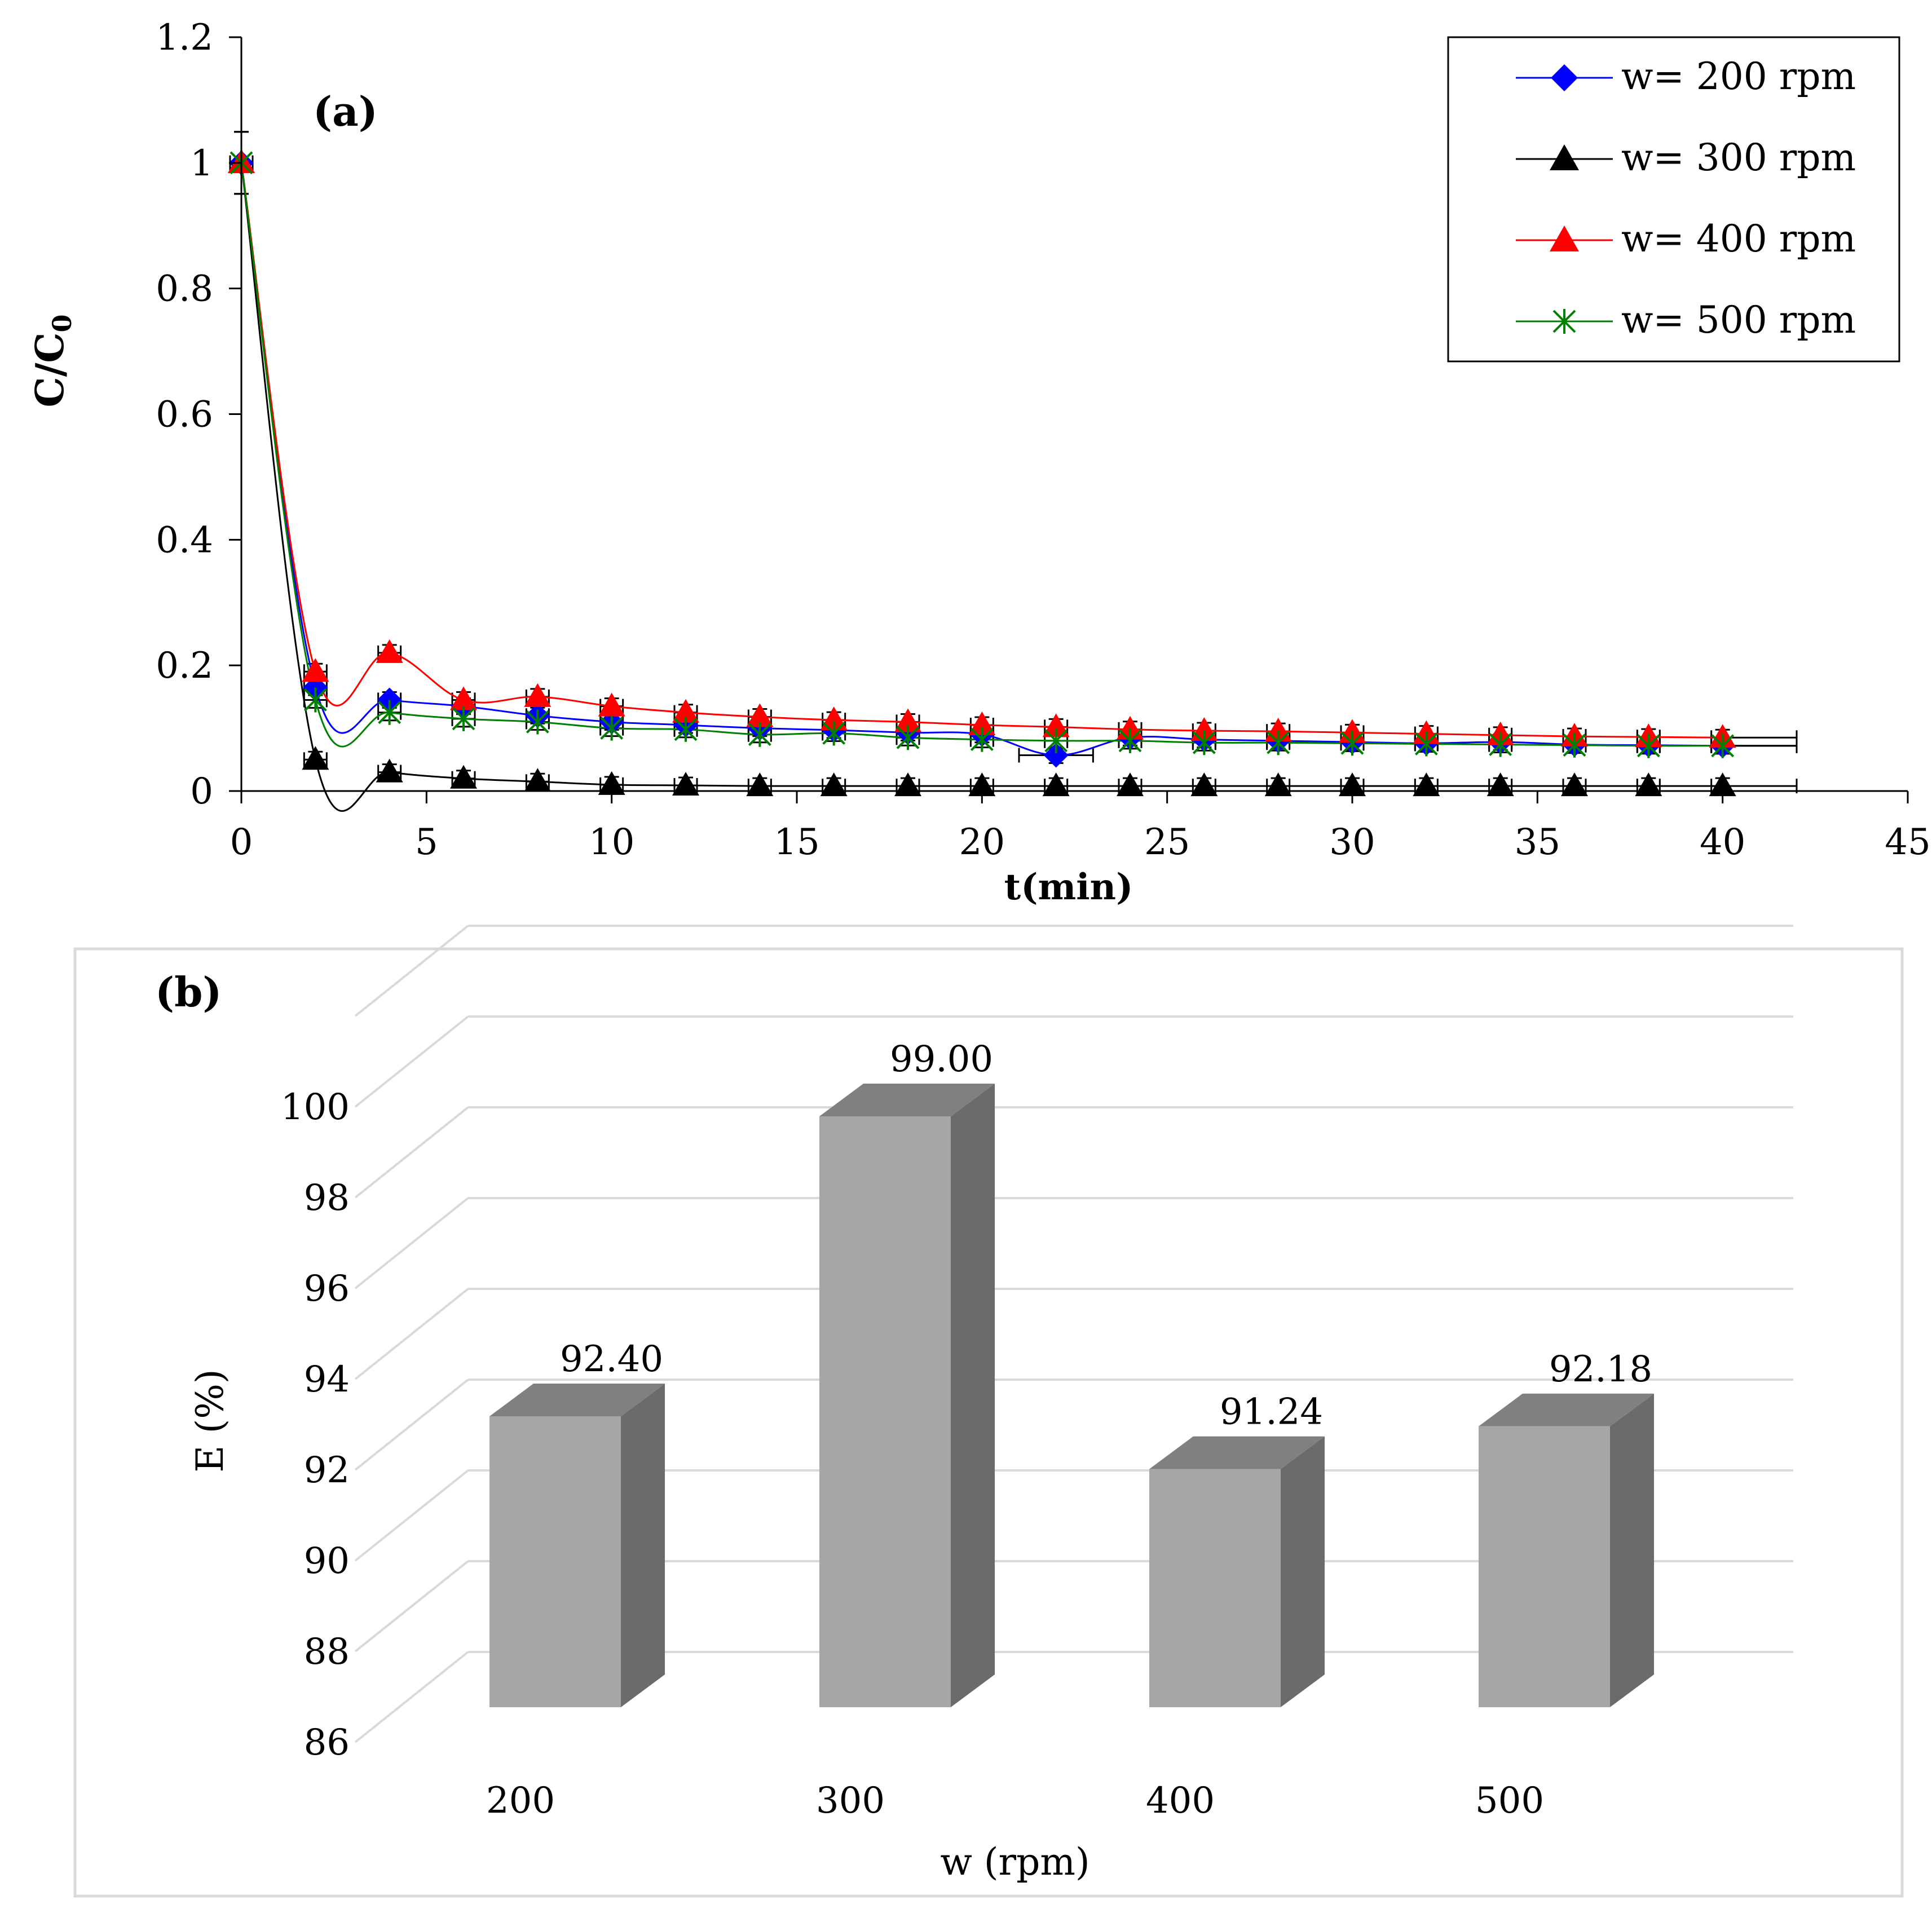  Describe the element at coordinates (1180, 1801) in the screenshot. I see `x-tick-label: 400` at that location.